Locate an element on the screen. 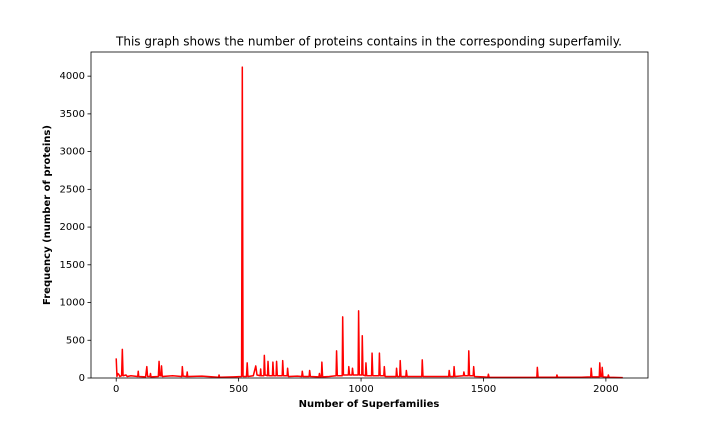 The height and width of the screenshot is (432, 720). y-tick-label: 3000 is located at coordinates (72, 152).